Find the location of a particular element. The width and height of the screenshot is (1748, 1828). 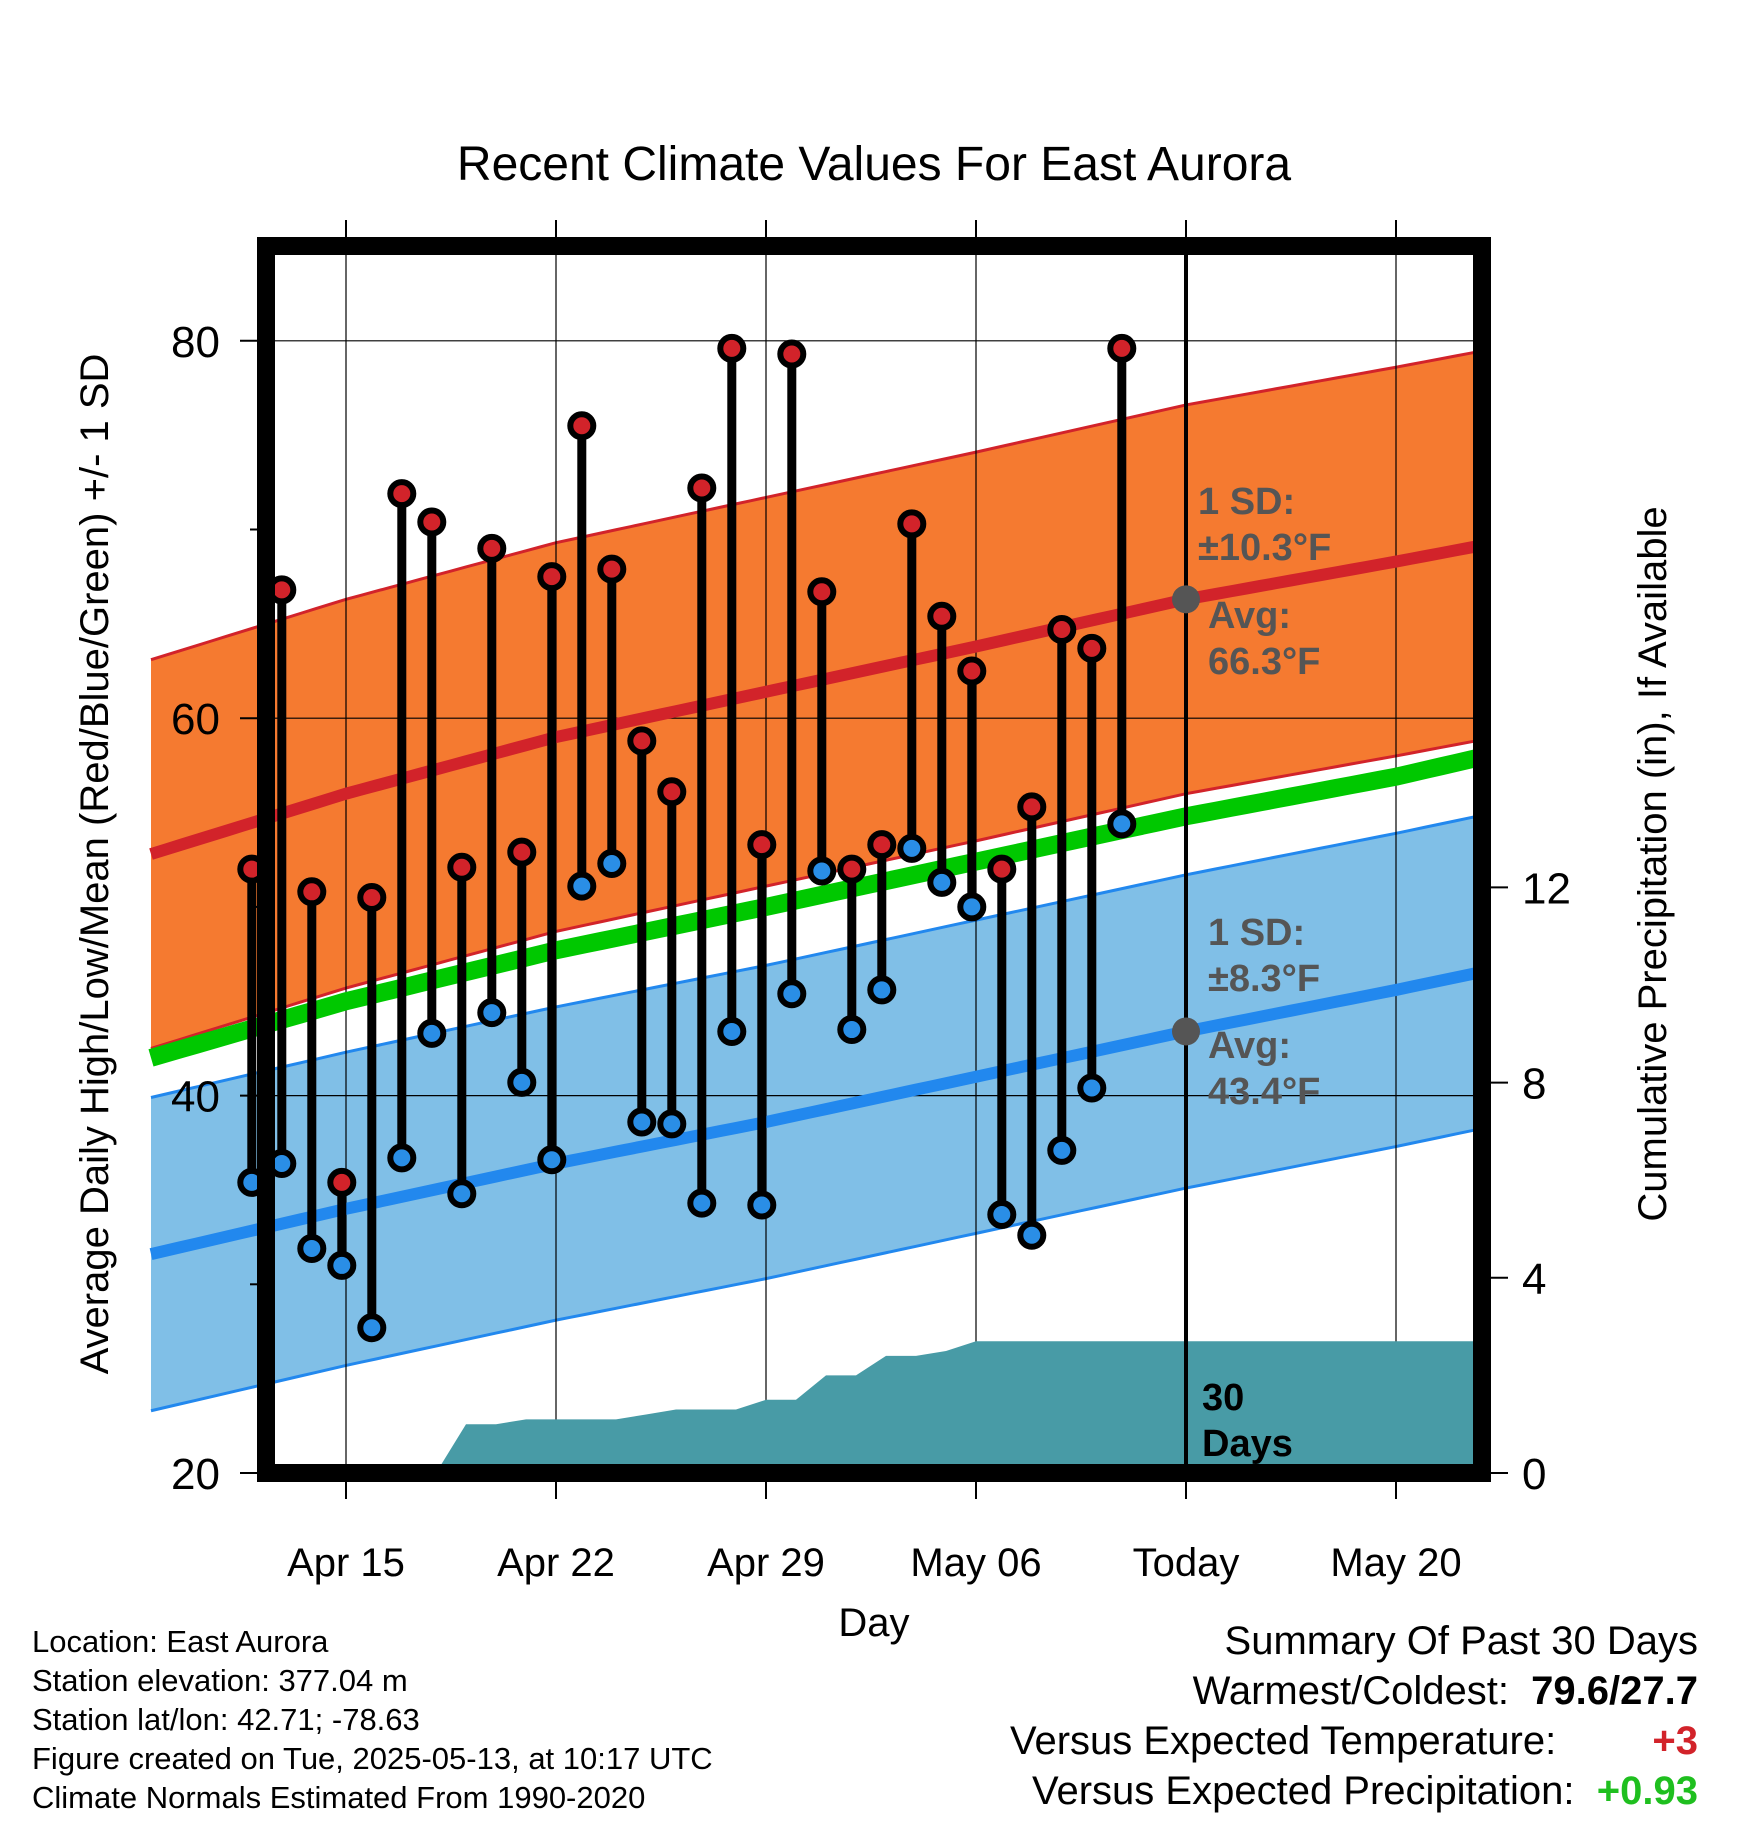

high-sd-annotation-line-1: 1 SD: is located at coordinates (1246, 502).